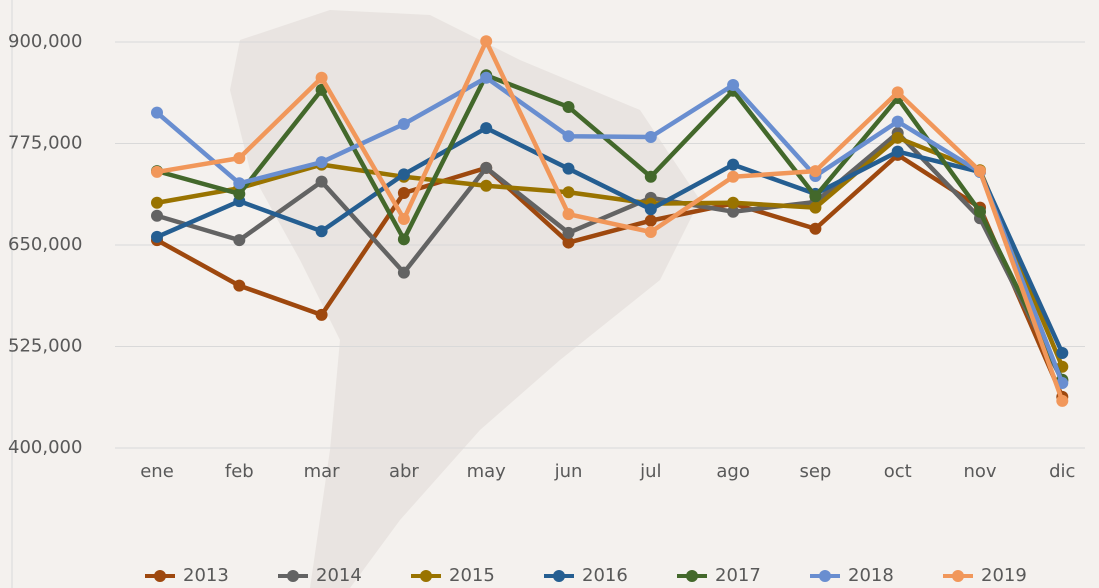  Describe the element at coordinates (206, 575) in the screenshot. I see `legend-label: 2013` at that location.